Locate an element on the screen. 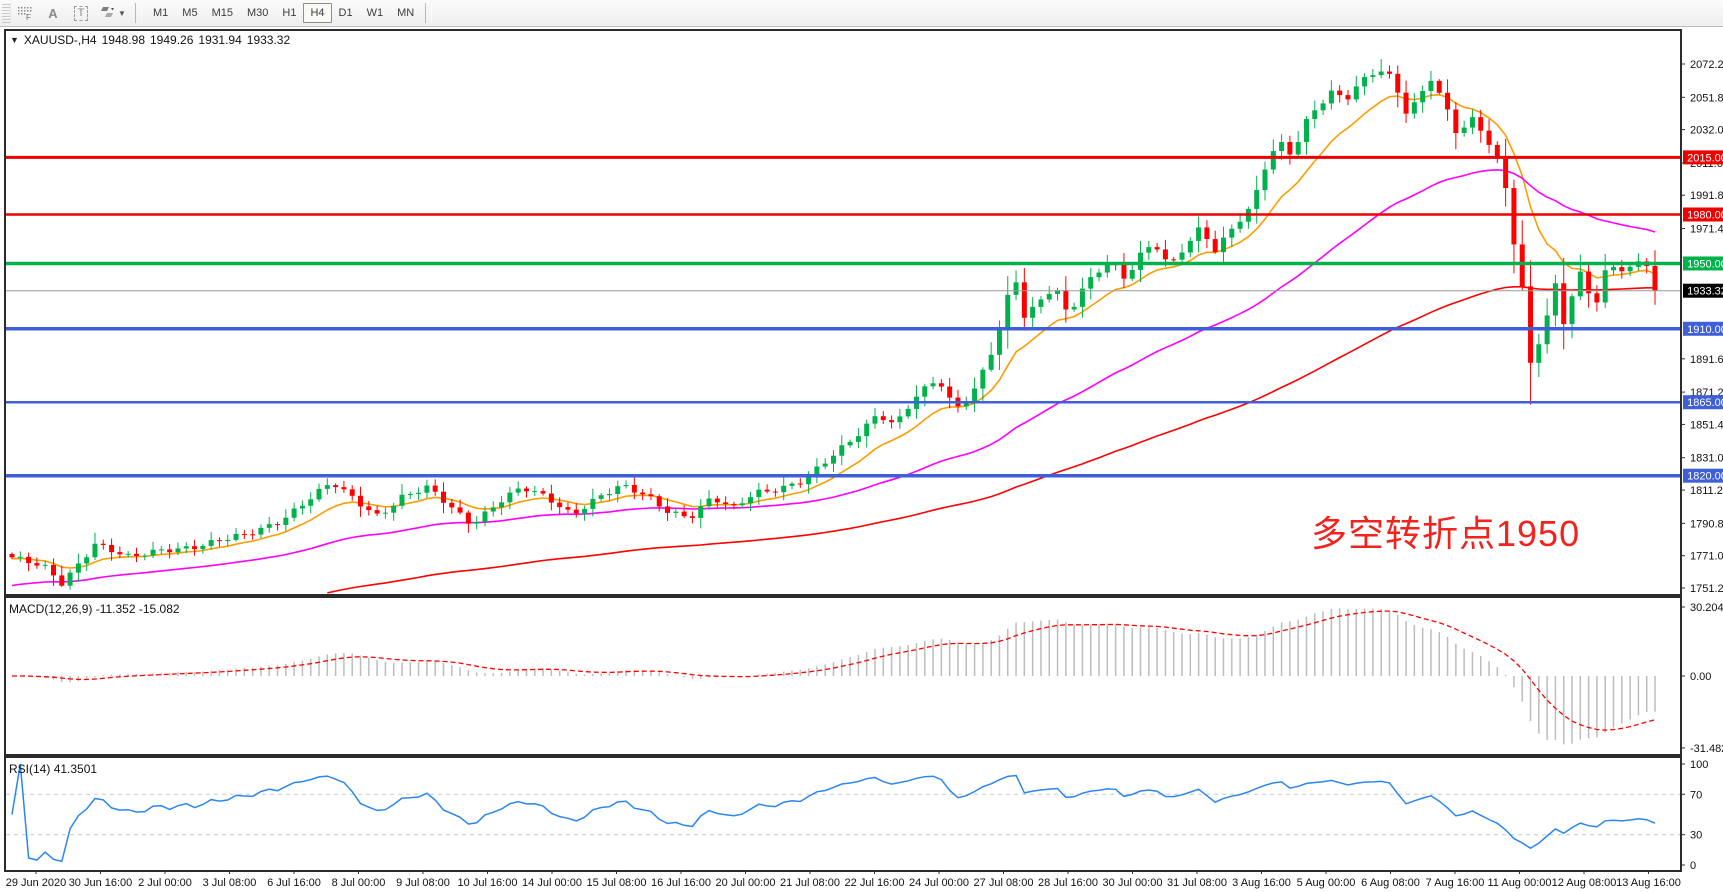 The width and height of the screenshot is (1723, 892). grid-f-tool-button: F is located at coordinates (25, 13).